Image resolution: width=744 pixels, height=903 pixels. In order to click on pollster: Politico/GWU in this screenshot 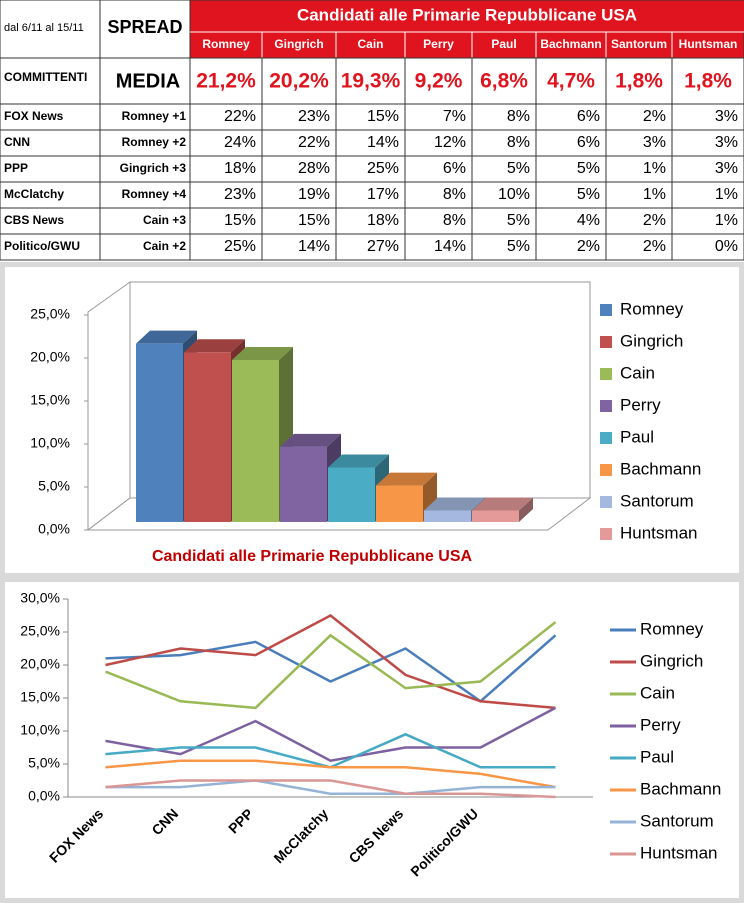, I will do `click(42, 246)`.